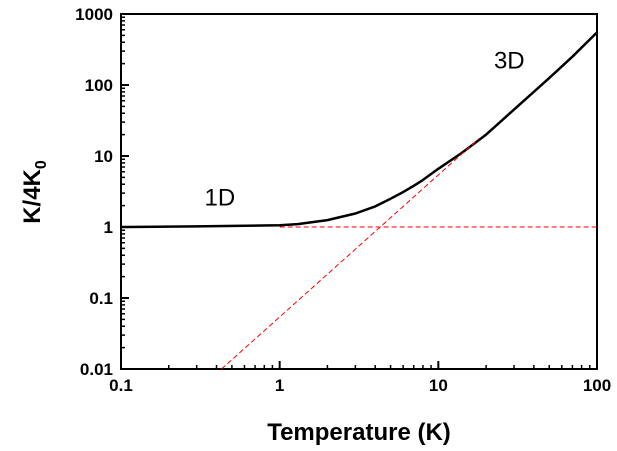  Describe the element at coordinates (102, 192) in the screenshot. I see `y-axis: 0.01 0.1 1 10 100 1000` at that location.